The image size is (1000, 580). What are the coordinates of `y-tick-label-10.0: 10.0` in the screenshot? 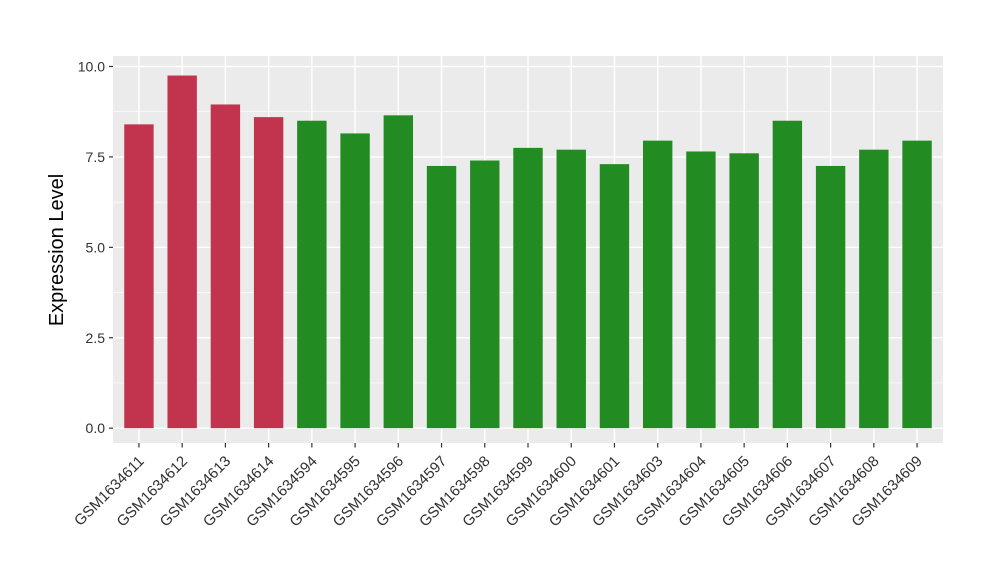 It's located at (91, 66).